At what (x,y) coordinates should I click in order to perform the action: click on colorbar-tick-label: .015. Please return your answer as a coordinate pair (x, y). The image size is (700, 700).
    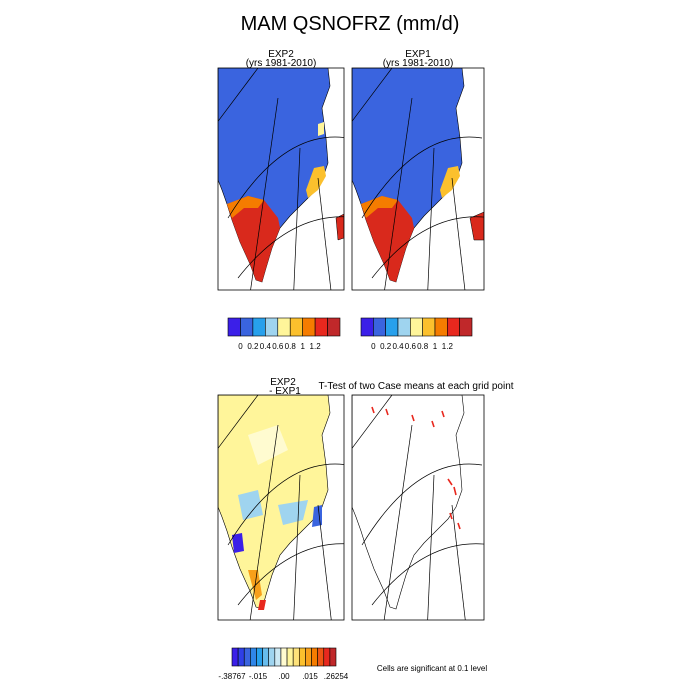
    Looking at the image, I should click on (310, 676).